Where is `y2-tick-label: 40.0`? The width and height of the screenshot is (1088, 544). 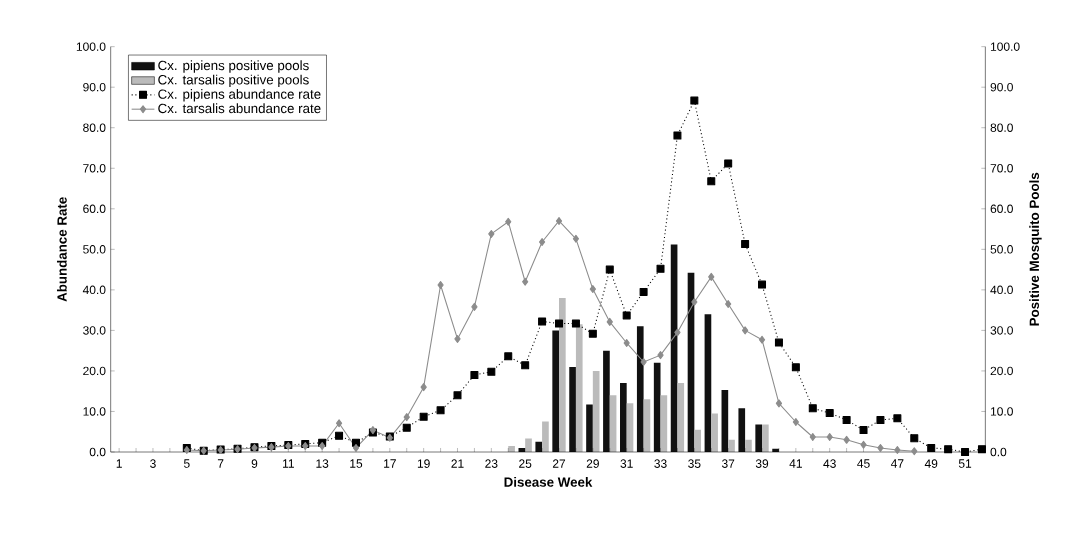 y2-tick-label: 40.0 is located at coordinates (1001, 290).